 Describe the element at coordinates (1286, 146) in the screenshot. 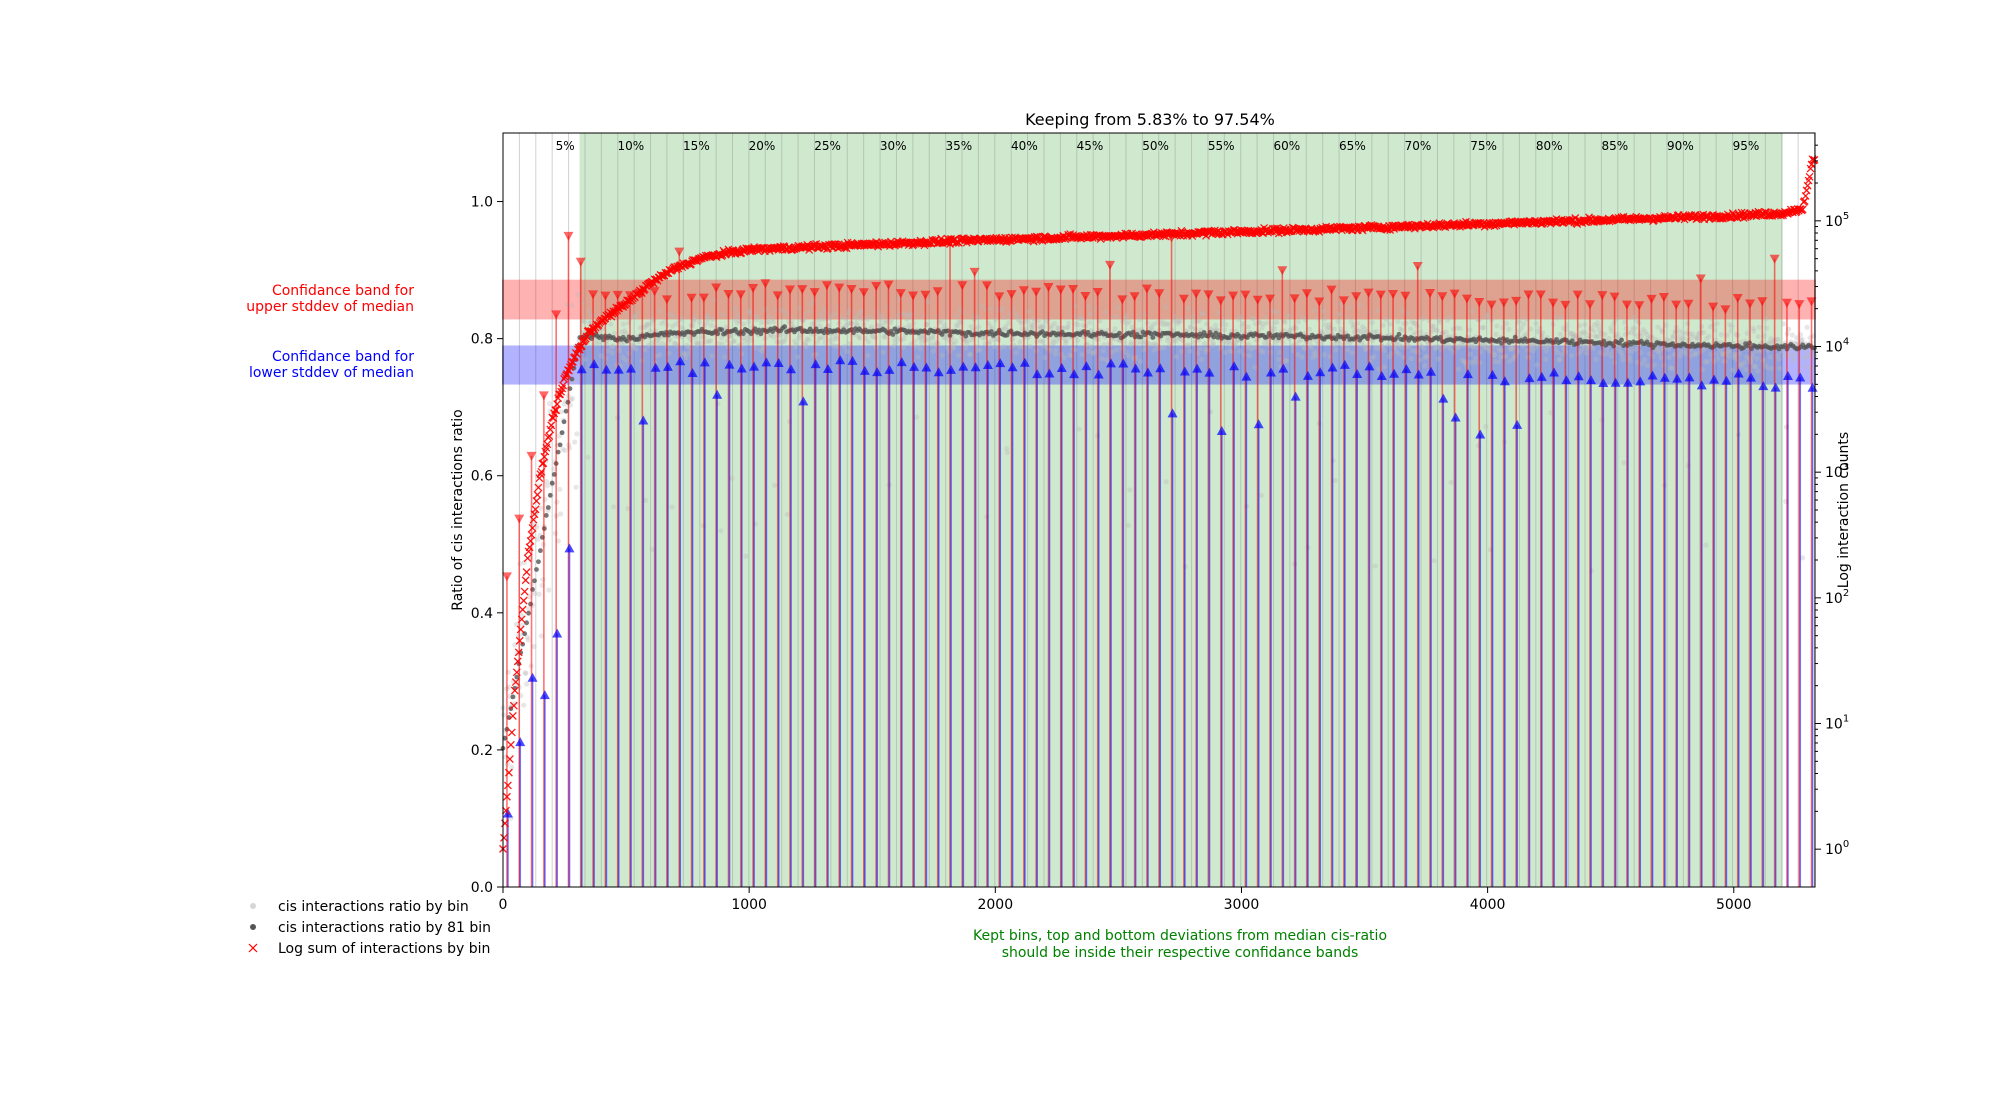

I see `percent-label: 60%` at that location.